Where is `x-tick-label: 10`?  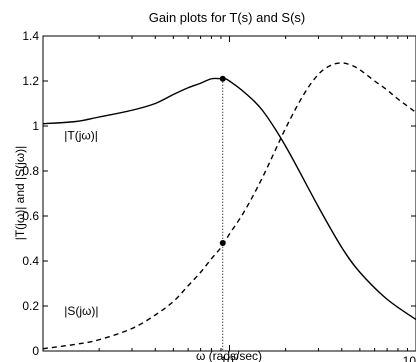
x-tick-label: 10 is located at coordinates (409, 358).